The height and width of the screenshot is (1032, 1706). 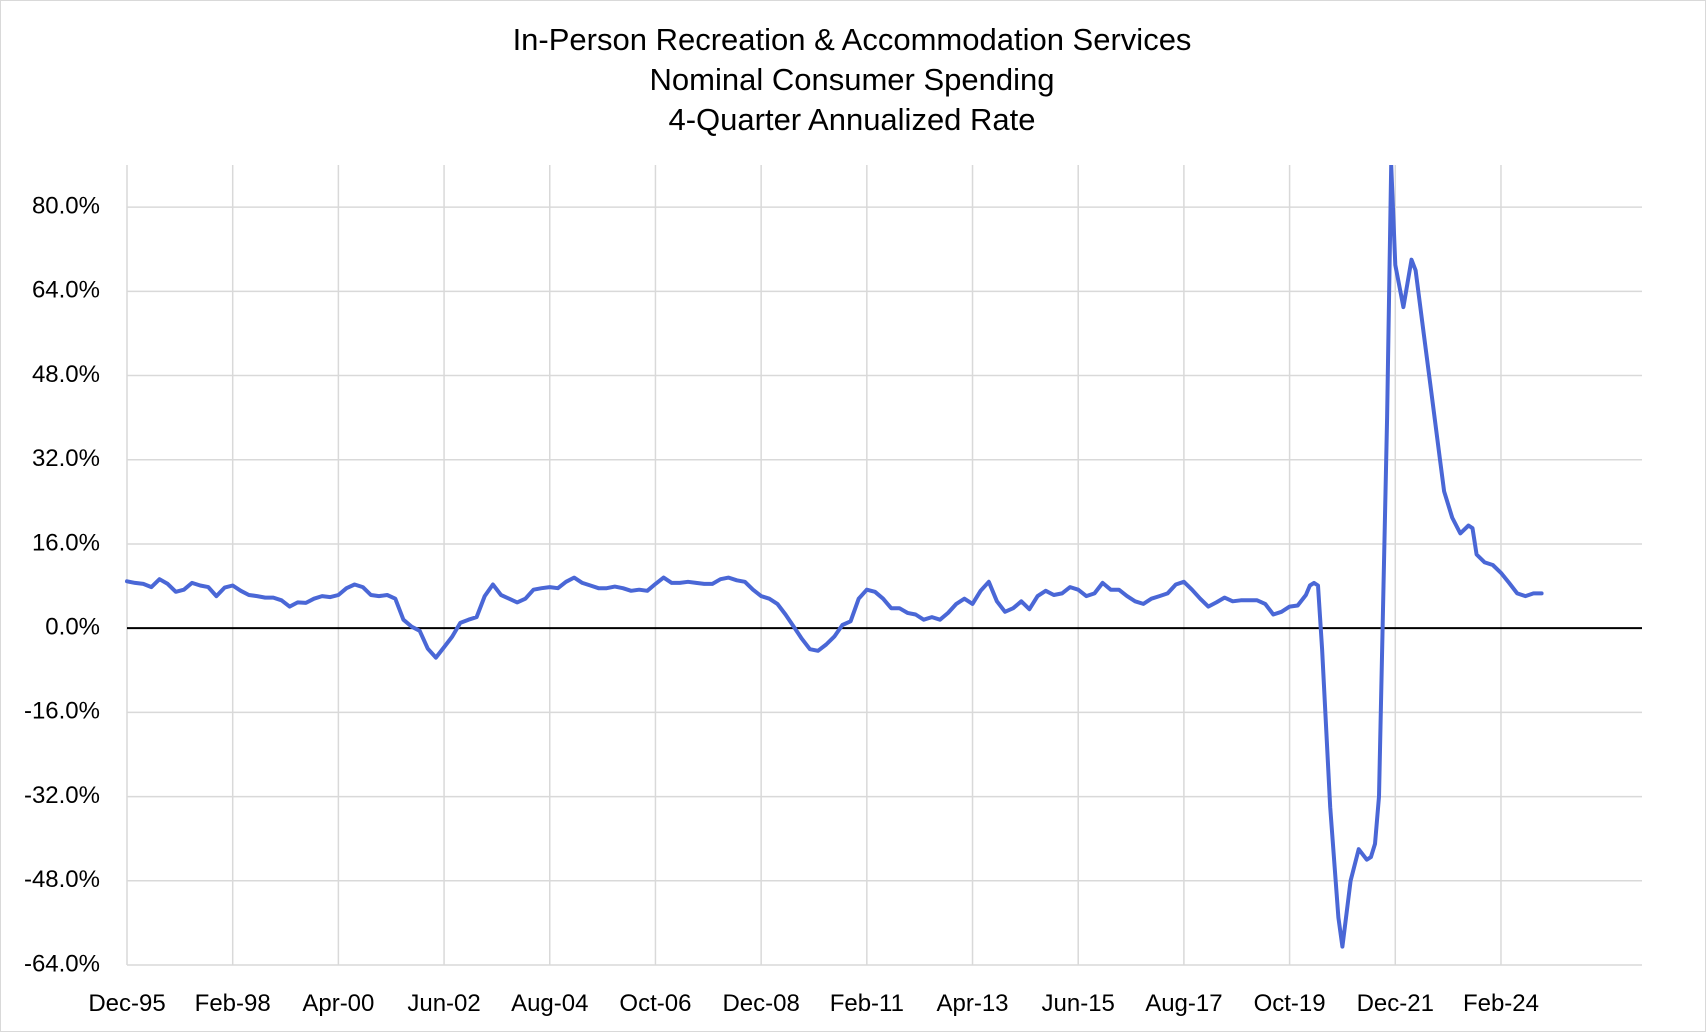 What do you see at coordinates (62, 711) in the screenshot?
I see `y-tick-label: -16.0%` at bounding box center [62, 711].